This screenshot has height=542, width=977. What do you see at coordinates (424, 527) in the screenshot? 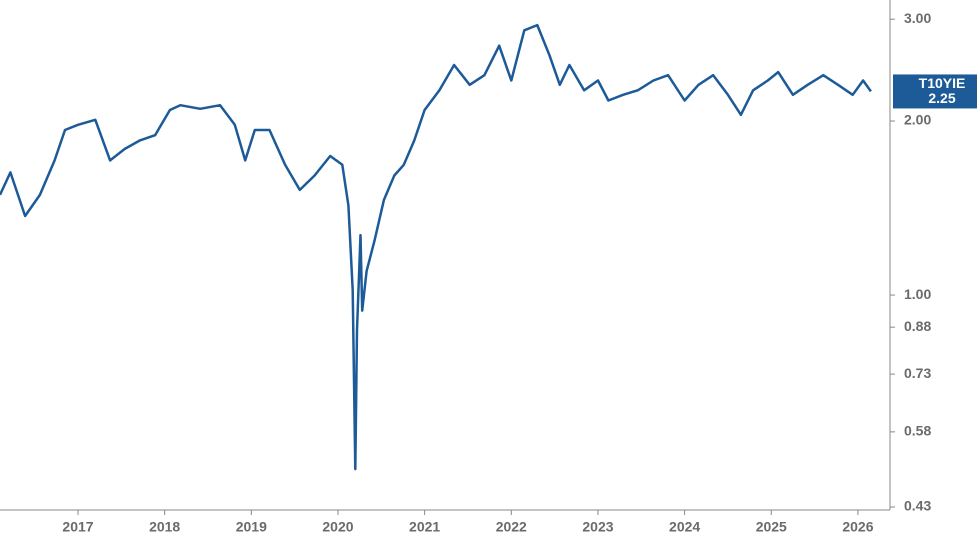
I see `x-tick-label: 2021` at bounding box center [424, 527].